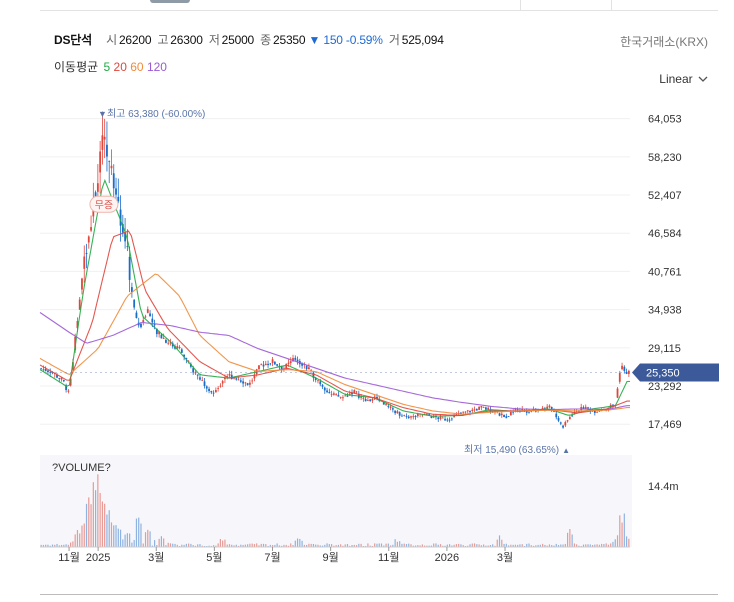 Image resolution: width=734 pixels, height=602 pixels. Describe the element at coordinates (137, 67) in the screenshot. I see `ma-period-60: 60` at that location.